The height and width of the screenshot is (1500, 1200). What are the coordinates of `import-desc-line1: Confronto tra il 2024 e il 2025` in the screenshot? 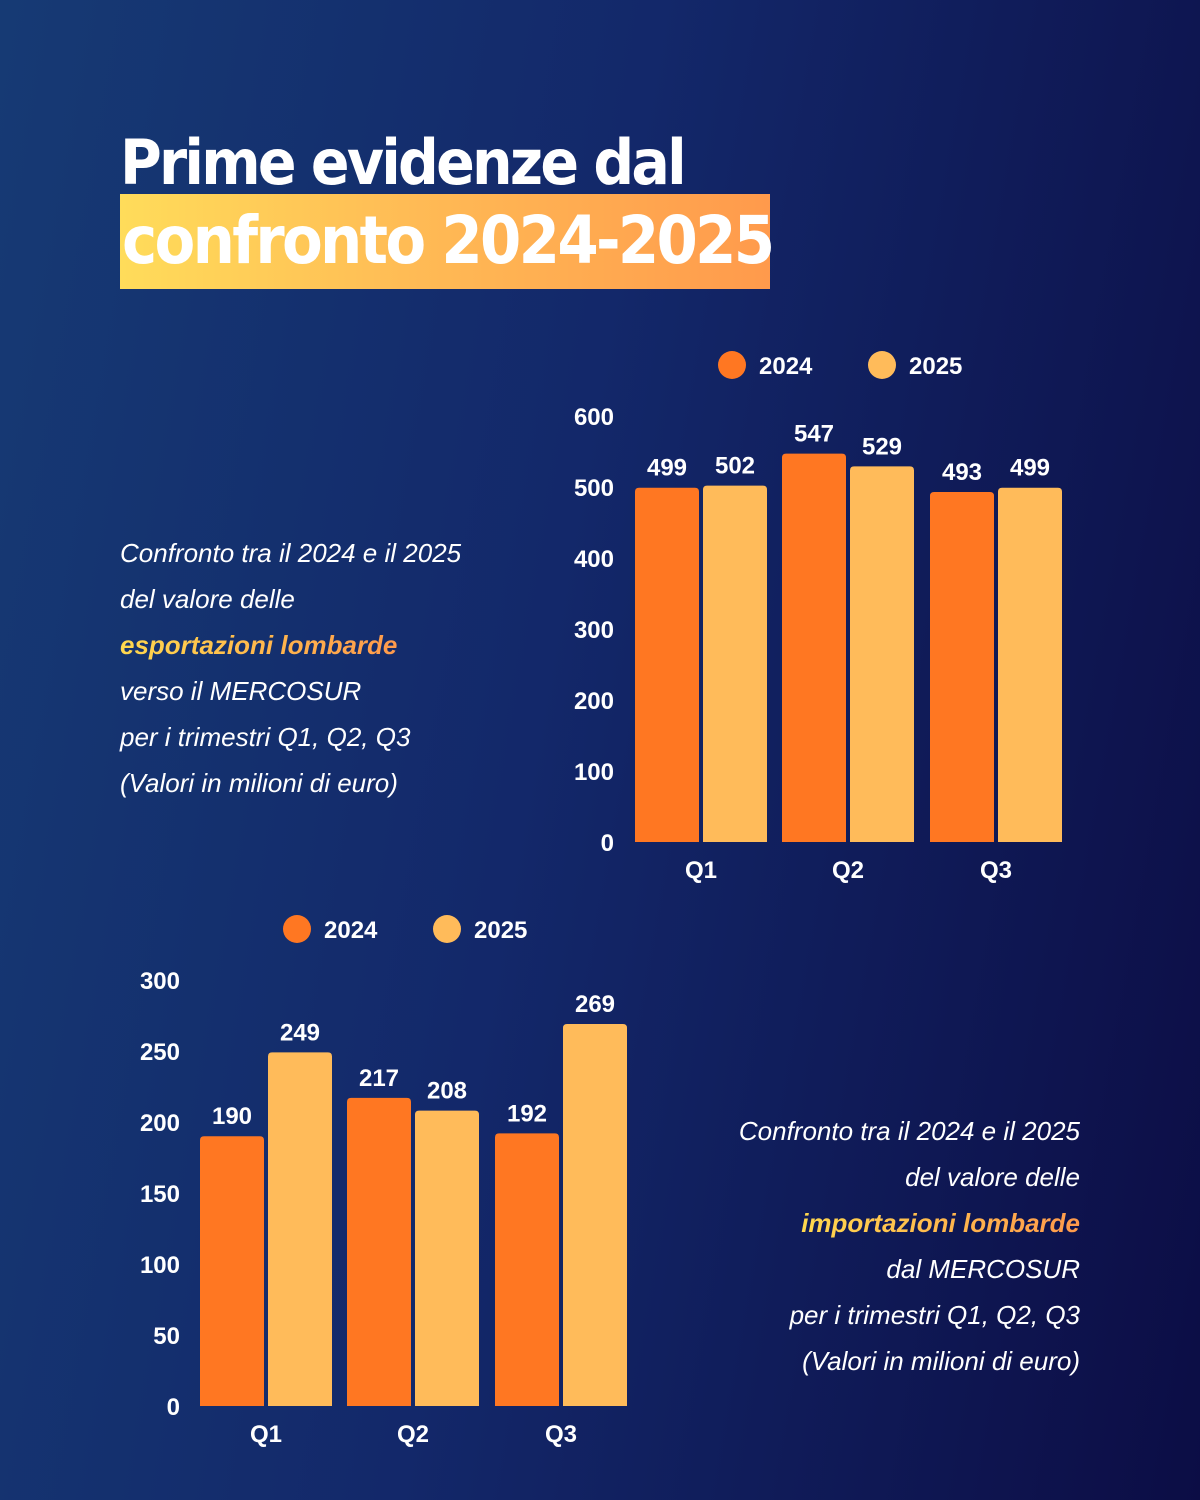 It's located at (909, 1131).